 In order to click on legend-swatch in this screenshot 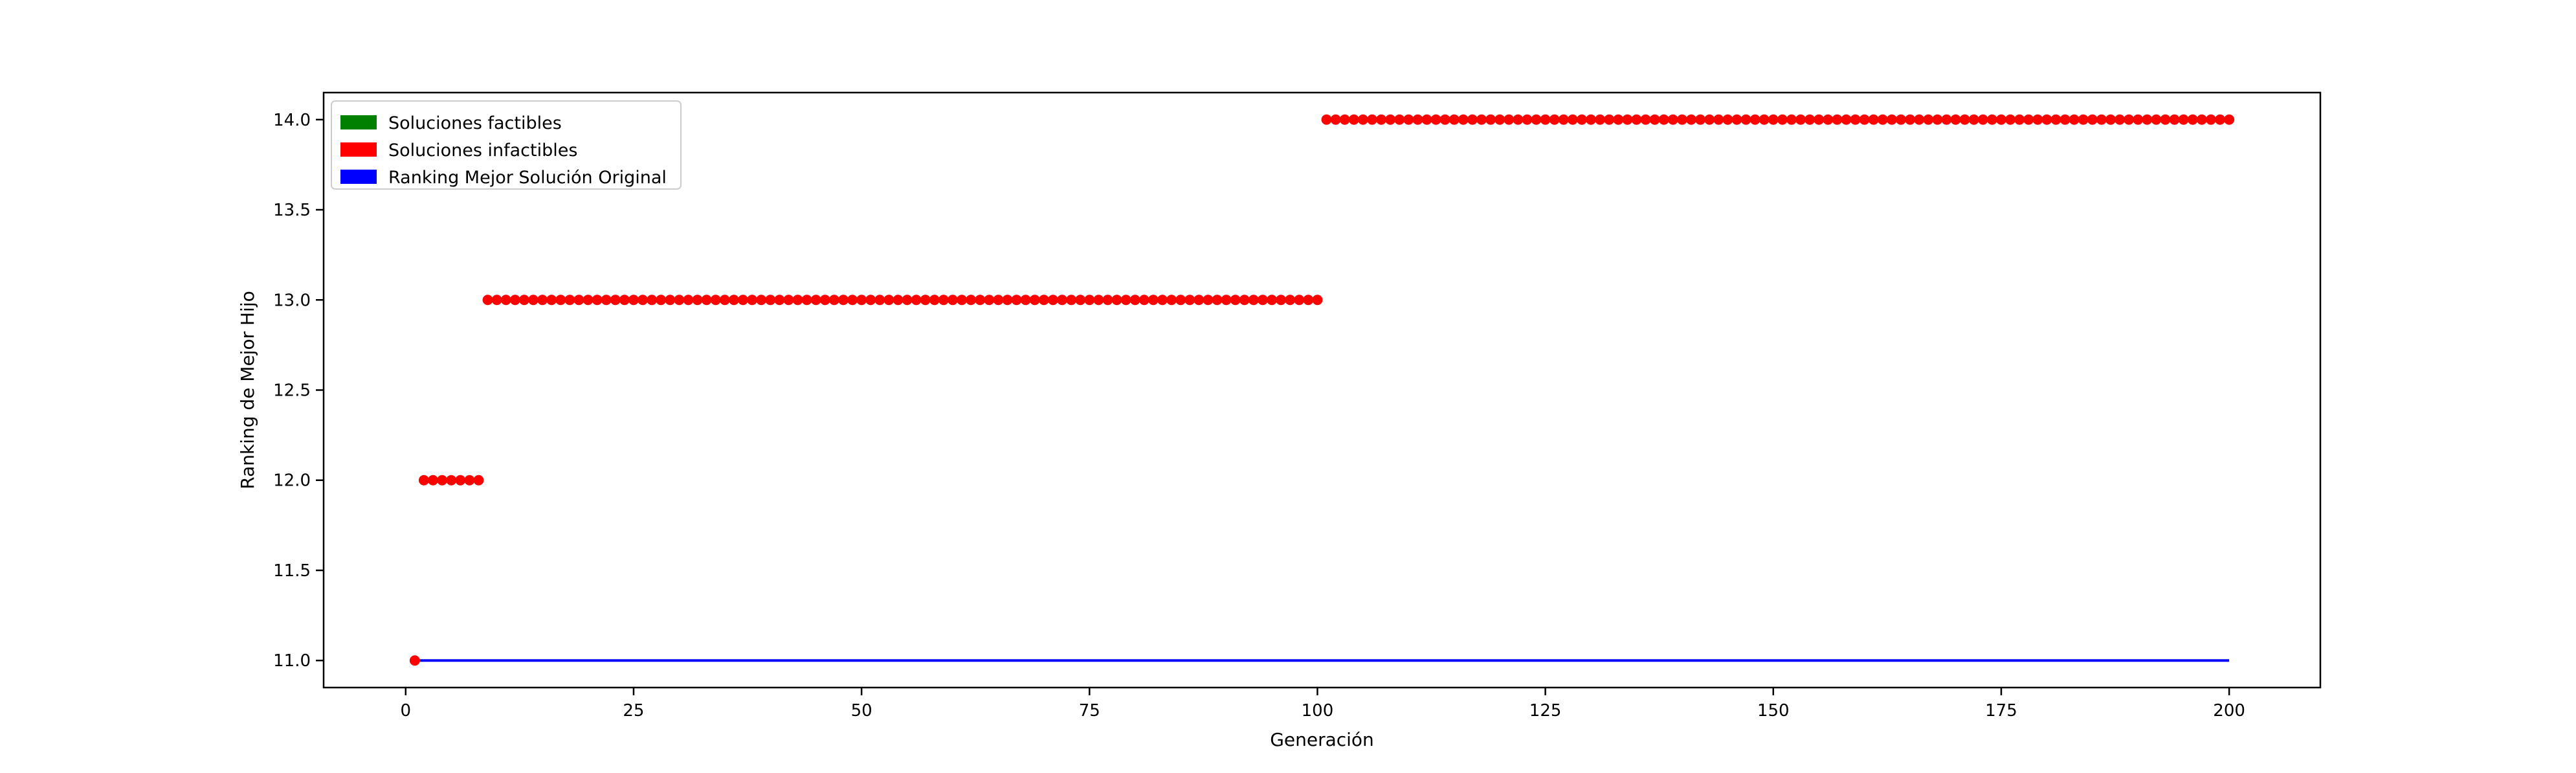, I will do `click(358, 177)`.